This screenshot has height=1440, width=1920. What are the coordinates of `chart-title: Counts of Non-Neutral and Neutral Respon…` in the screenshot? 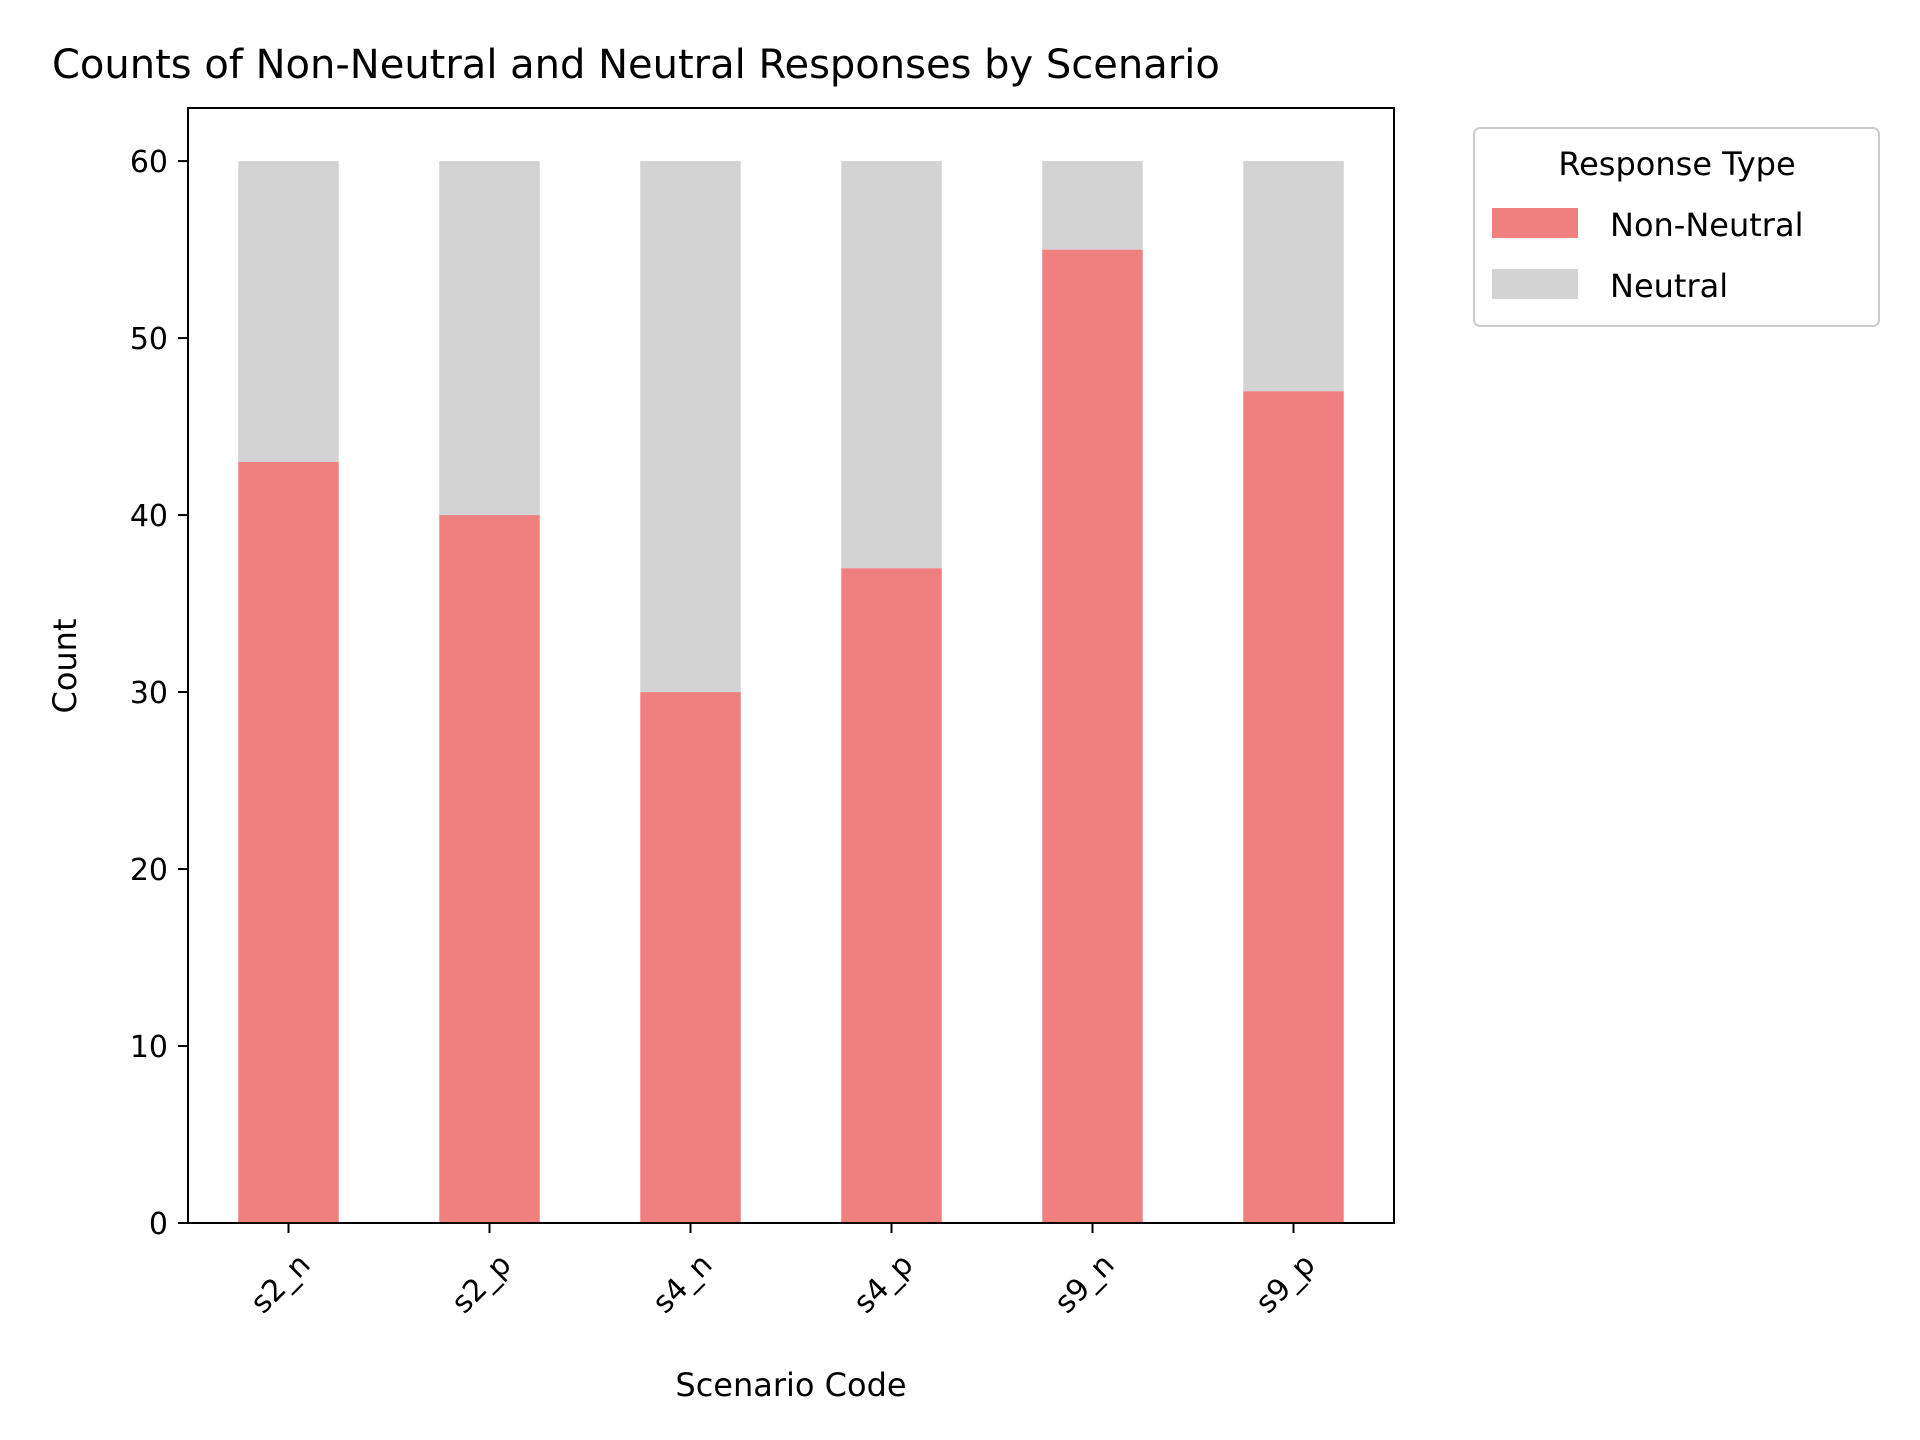 It's located at (636, 65).